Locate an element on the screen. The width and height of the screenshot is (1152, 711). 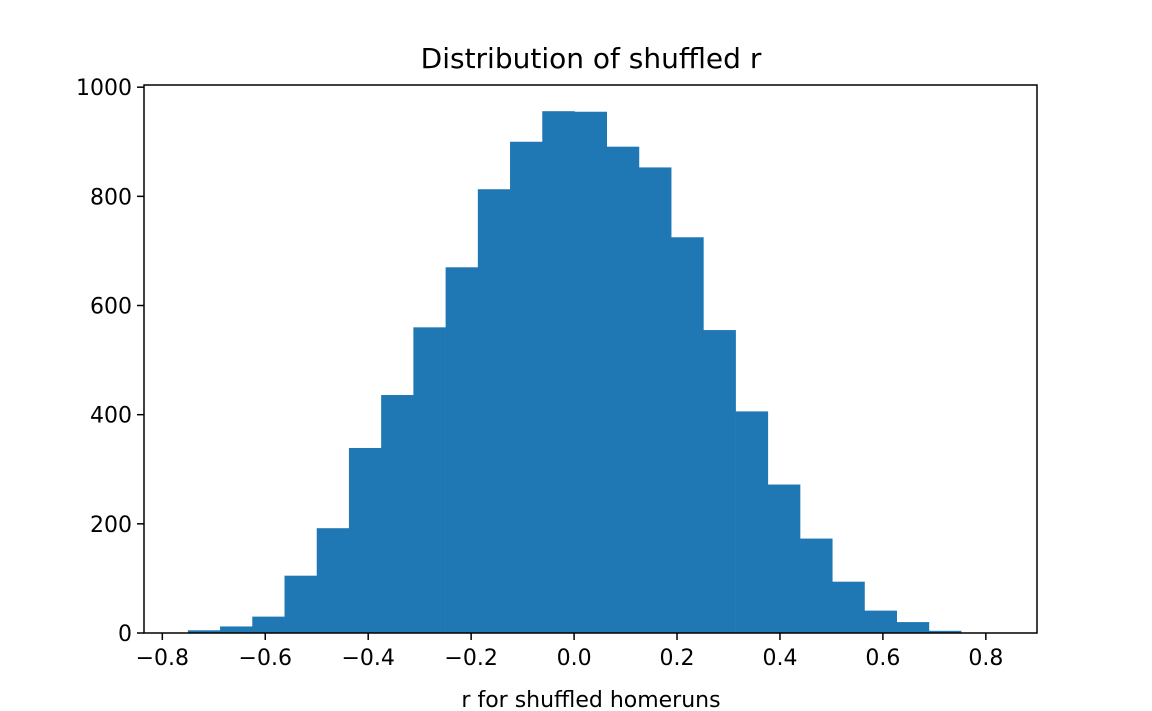
y-axis-ticks: 0 200 400 600 800 1000 is located at coordinates (110, 361).